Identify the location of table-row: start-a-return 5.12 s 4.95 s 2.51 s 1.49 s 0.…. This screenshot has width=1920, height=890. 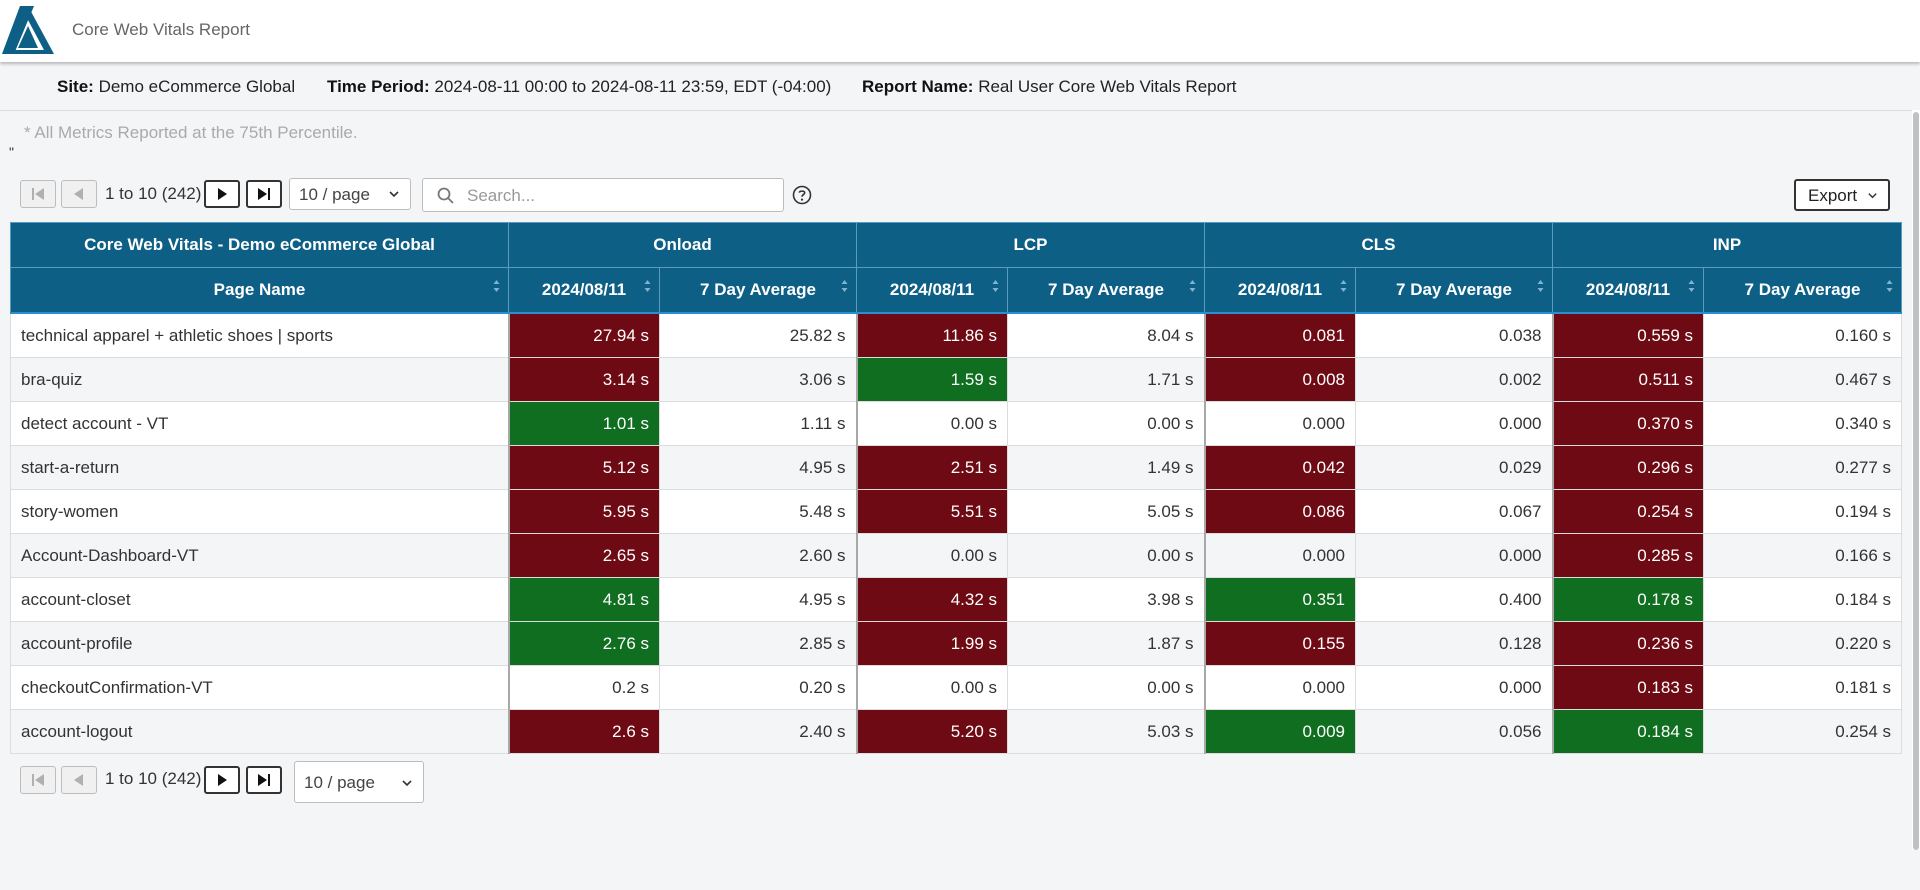
(956, 467).